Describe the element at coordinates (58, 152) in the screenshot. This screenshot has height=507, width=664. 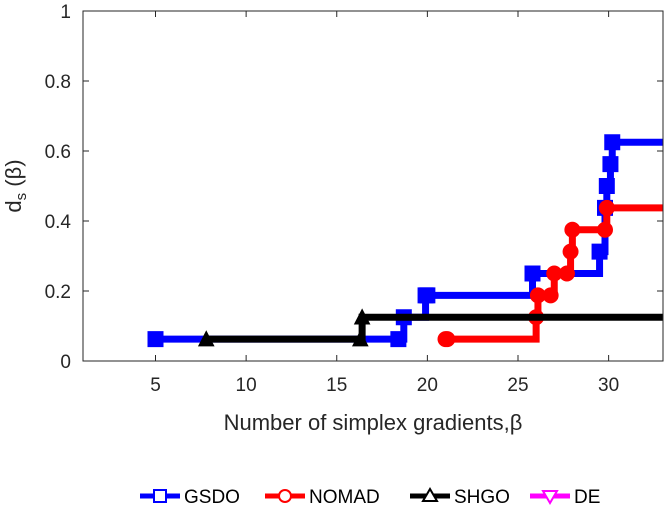
I see `y-tick-label: 0.6` at that location.